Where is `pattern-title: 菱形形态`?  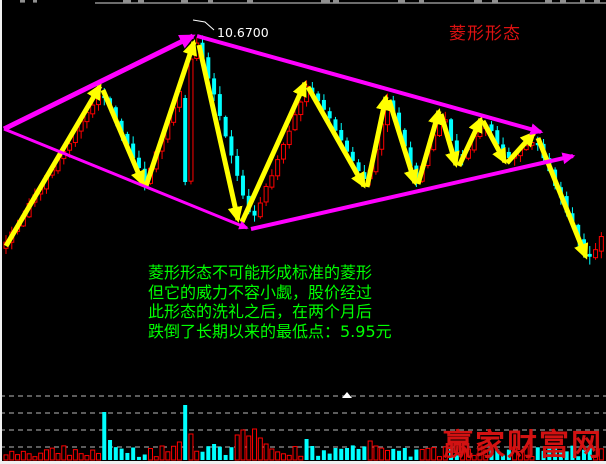
pattern-title: 菱形形态 is located at coordinates (485, 34).